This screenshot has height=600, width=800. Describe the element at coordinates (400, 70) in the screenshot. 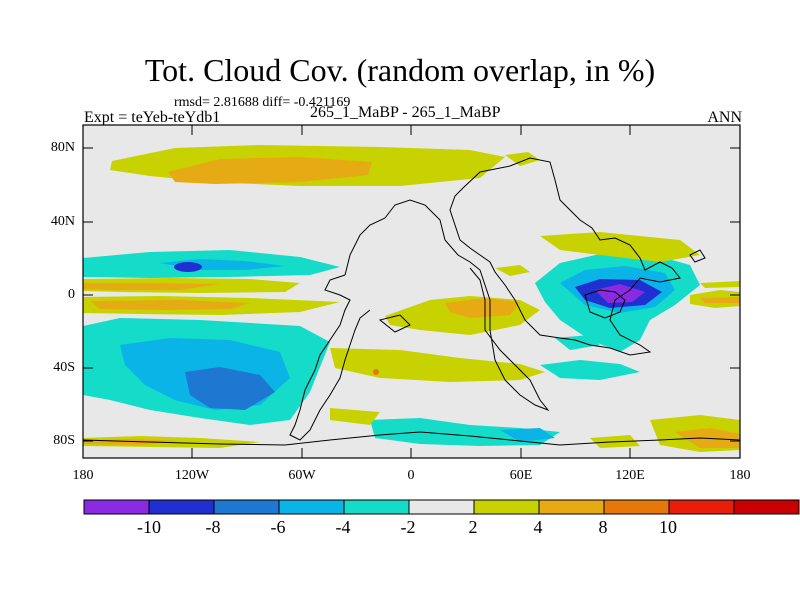

I see `plot-title: Tot. Cloud Cov. (random overlap, in %)` at that location.